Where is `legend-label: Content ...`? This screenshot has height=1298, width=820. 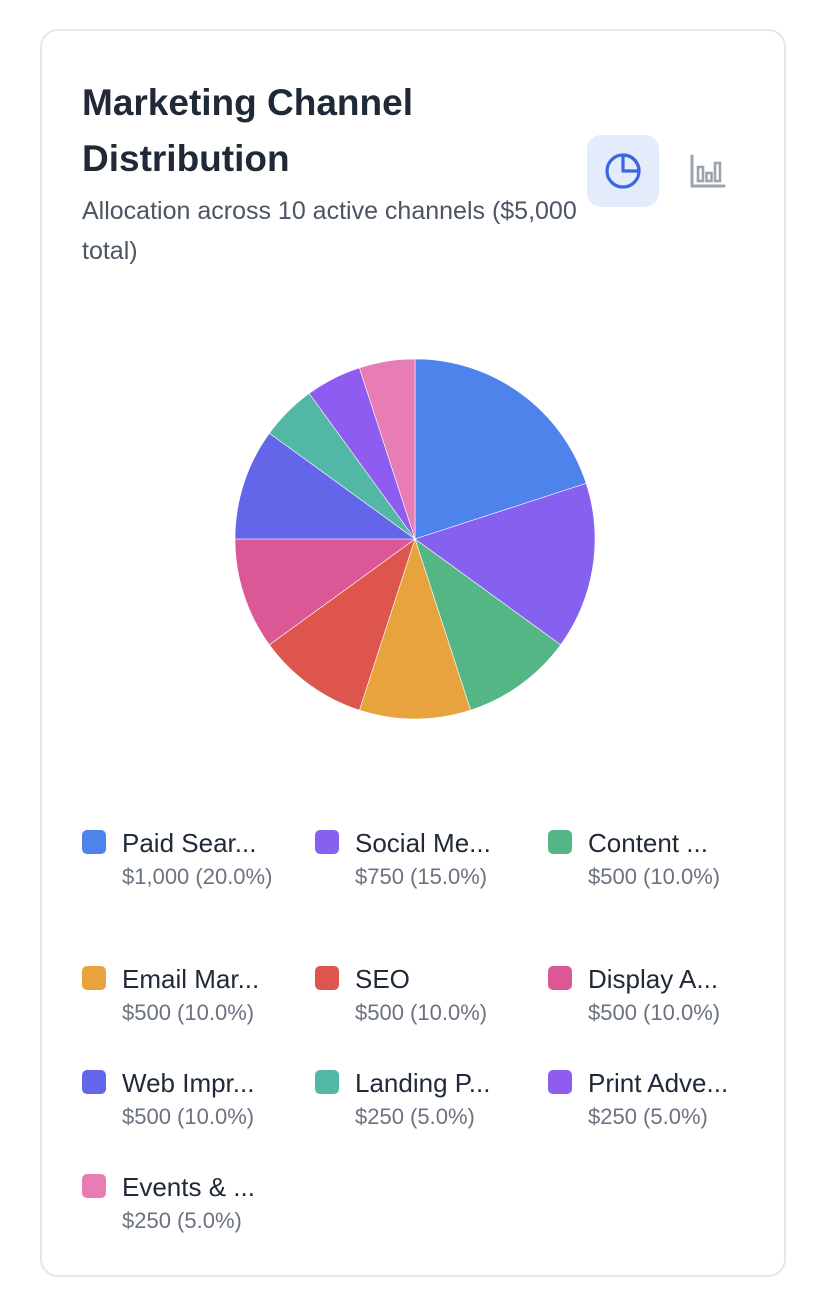
legend-label: Content ... is located at coordinates (648, 843).